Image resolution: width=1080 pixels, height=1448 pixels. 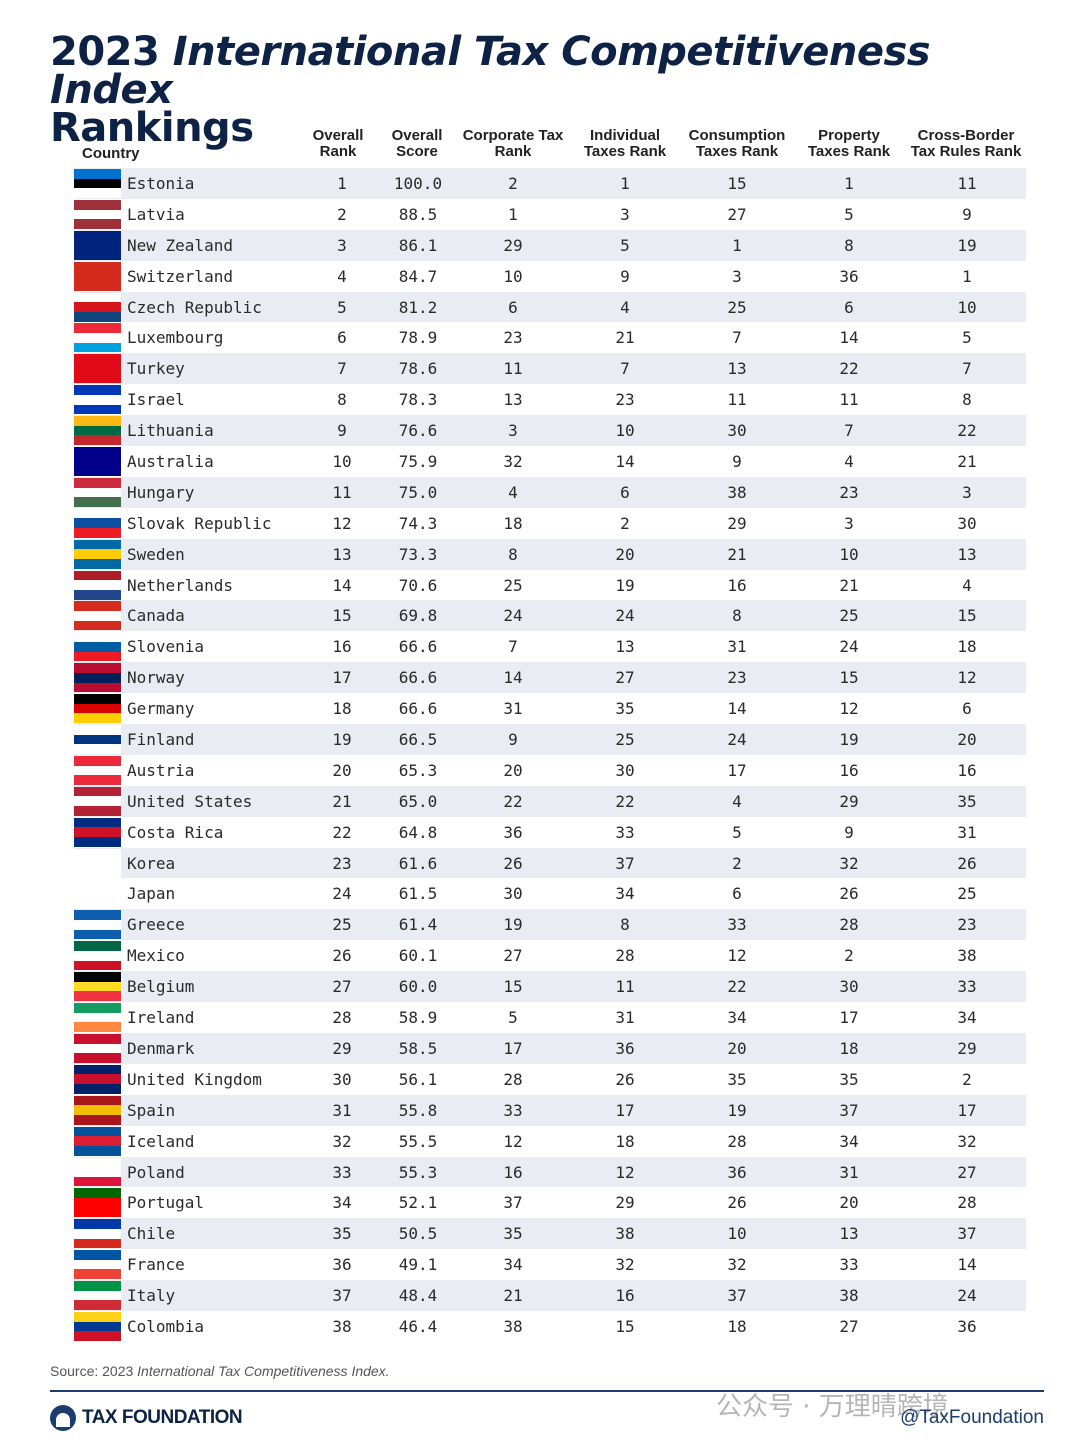 I want to click on cell-prop: 18, so click(x=849, y=1048).